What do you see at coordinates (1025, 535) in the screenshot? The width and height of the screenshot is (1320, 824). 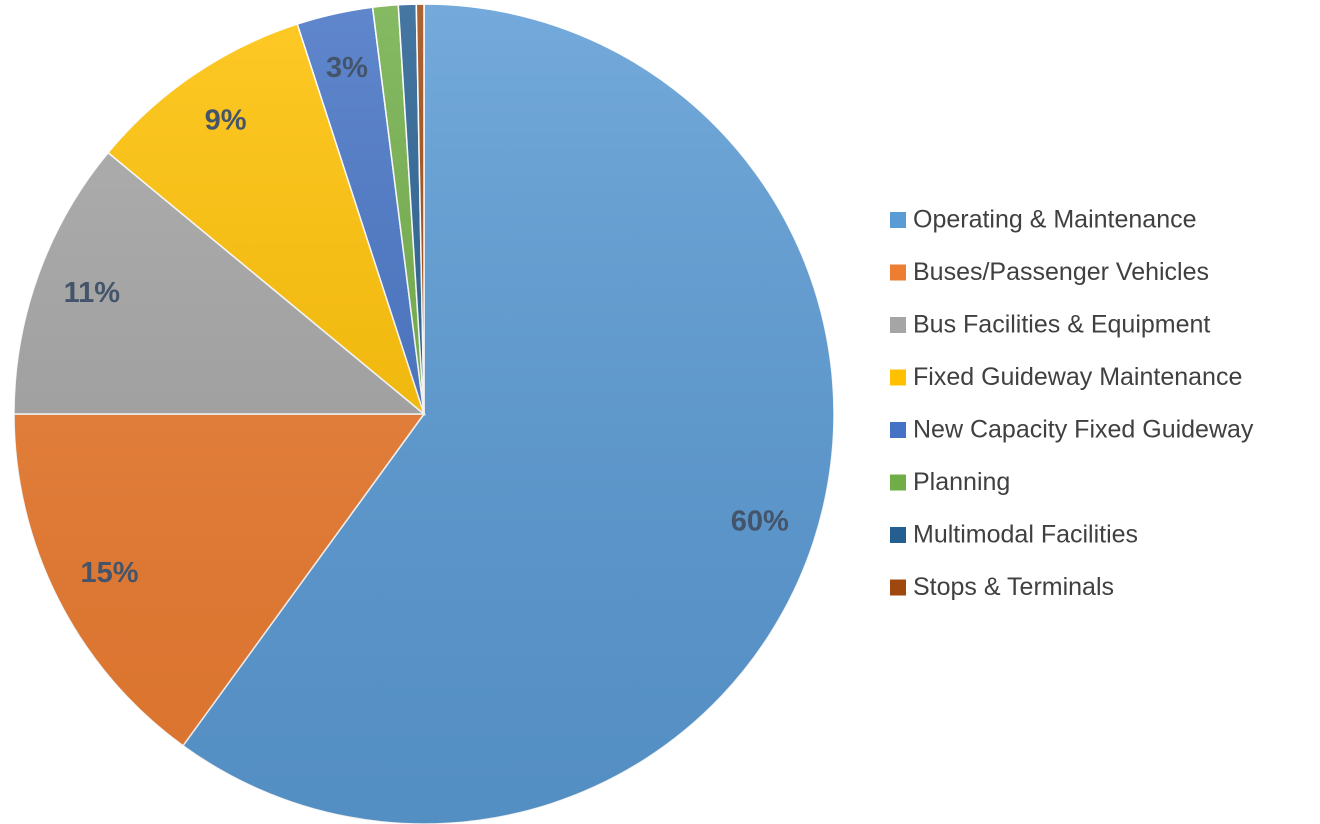 I see `legend-label: Multimodal Facilities` at bounding box center [1025, 535].